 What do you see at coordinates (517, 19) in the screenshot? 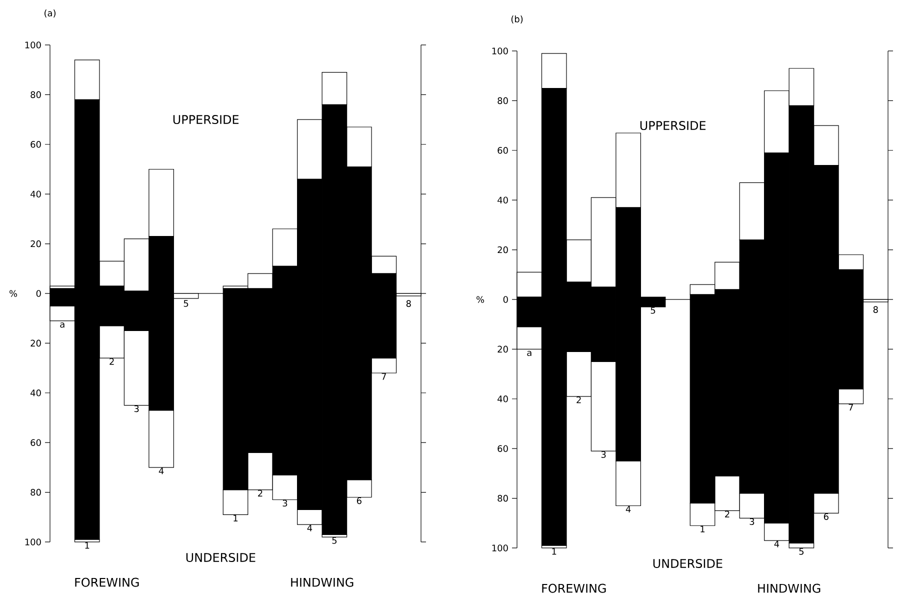
I see `chart-title: (b)` at bounding box center [517, 19].